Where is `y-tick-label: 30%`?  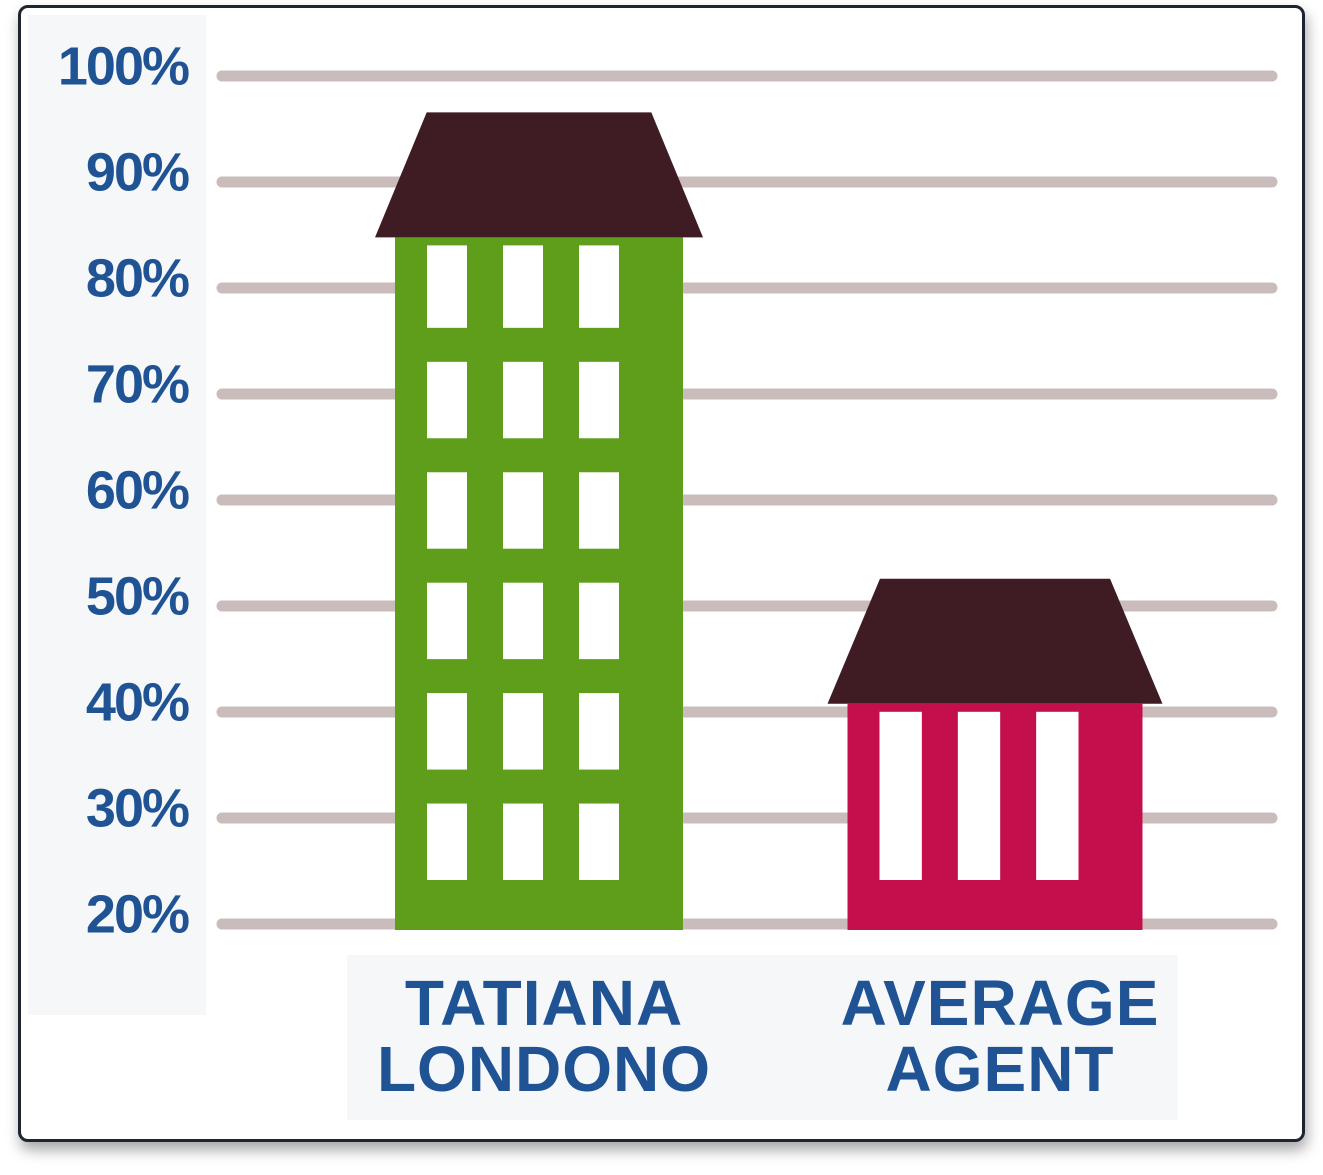
y-tick-label: 30% is located at coordinates (137, 808).